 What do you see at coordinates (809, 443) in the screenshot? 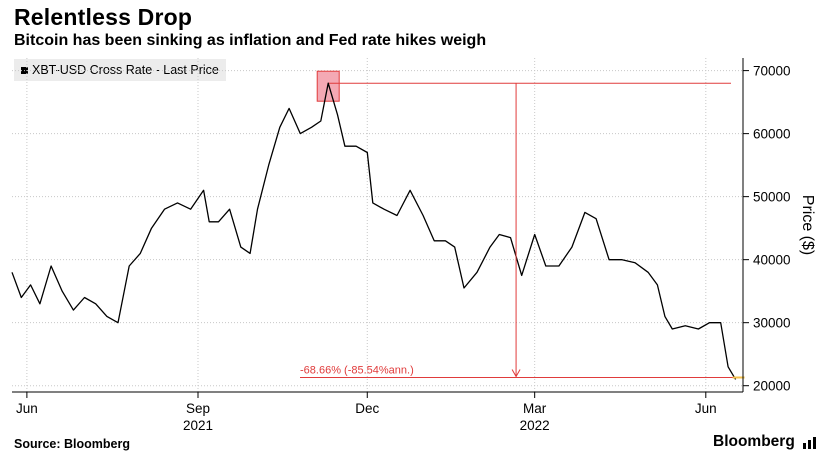
I see `bloomberg-chart-icon` at bounding box center [809, 443].